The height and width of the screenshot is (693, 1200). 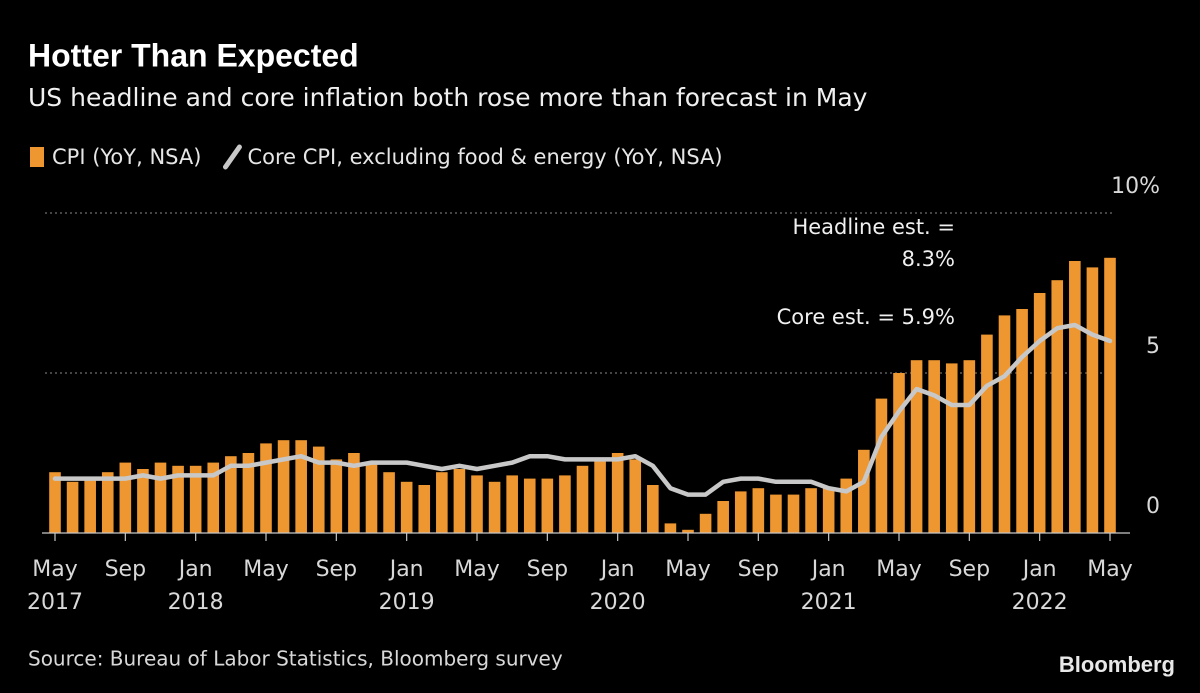 What do you see at coordinates (618, 602) in the screenshot?
I see `x-year-label: 2020` at bounding box center [618, 602].